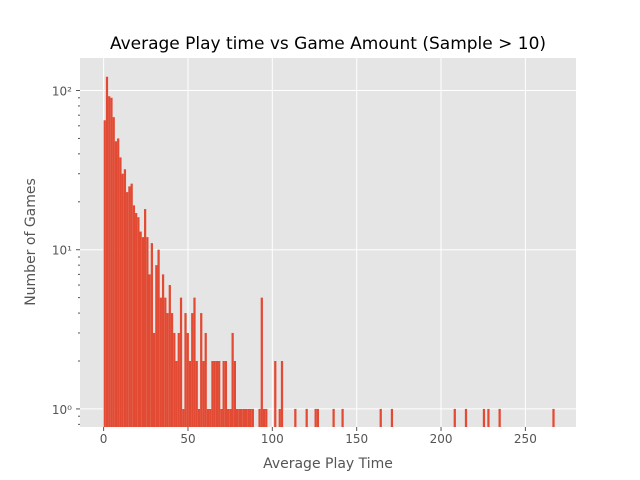  I want to click on x-axis-label: Average Play Time, so click(328, 464).